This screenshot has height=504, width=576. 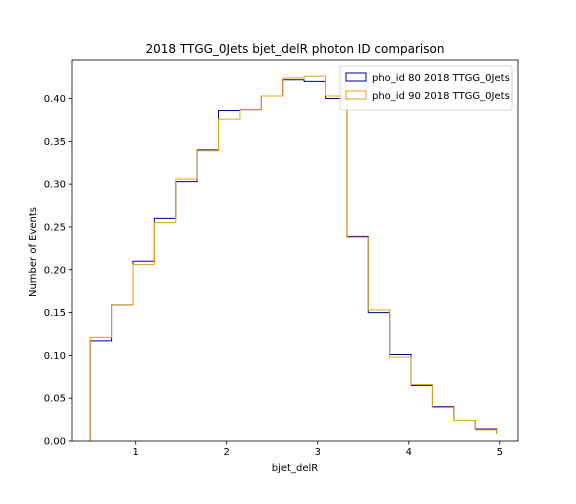 What do you see at coordinates (55, 227) in the screenshot?
I see `y-tick-label: 0.25` at bounding box center [55, 227].